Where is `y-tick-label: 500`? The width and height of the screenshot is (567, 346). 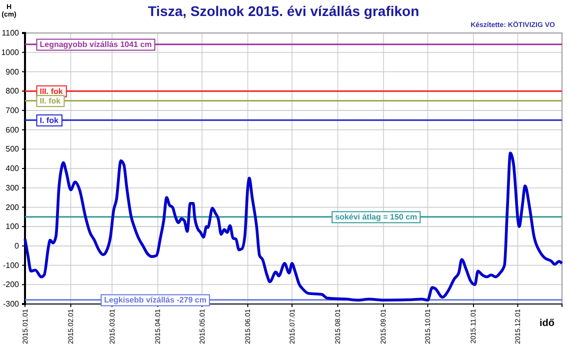
y-tick-label: 500 is located at coordinates (13, 149).